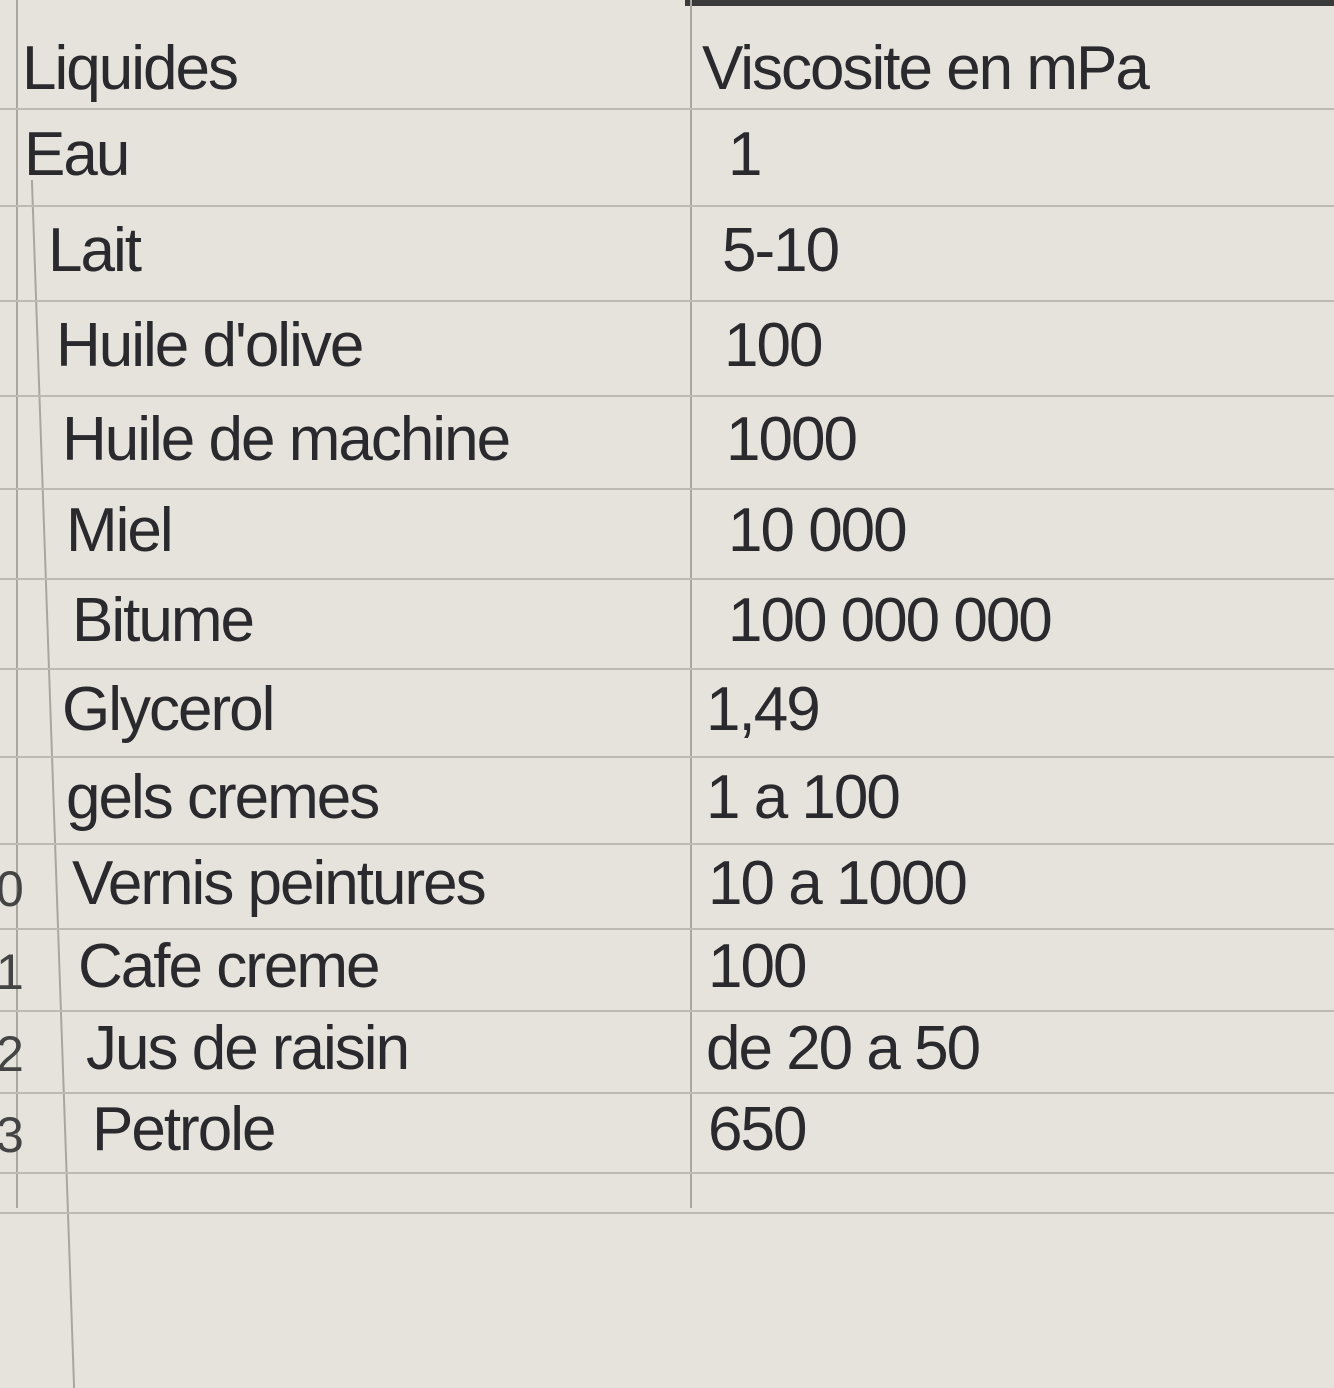 Image resolution: width=1334 pixels, height=1388 pixels. I want to click on row-number: 3, so click(12, 1135).